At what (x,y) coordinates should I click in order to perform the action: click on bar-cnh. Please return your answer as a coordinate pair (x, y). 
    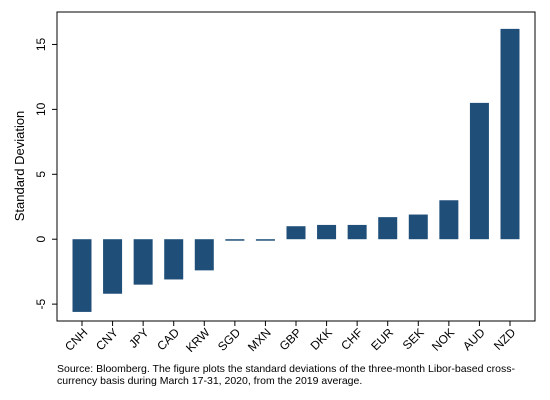
    Looking at the image, I should click on (82, 275).